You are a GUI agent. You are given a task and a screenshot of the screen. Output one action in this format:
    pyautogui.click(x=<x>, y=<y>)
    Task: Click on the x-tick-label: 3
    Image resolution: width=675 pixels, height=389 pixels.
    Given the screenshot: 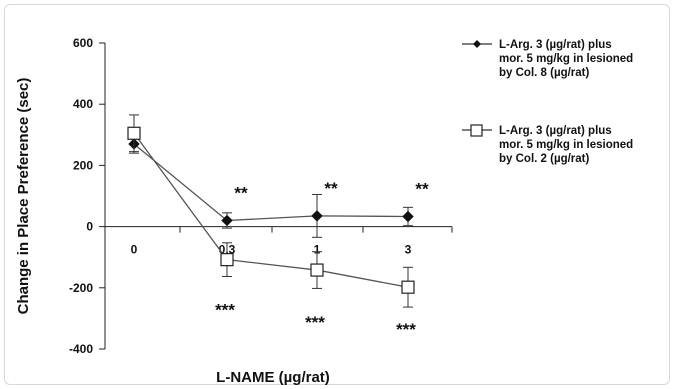 What is the action you would take?
    pyautogui.click(x=408, y=250)
    